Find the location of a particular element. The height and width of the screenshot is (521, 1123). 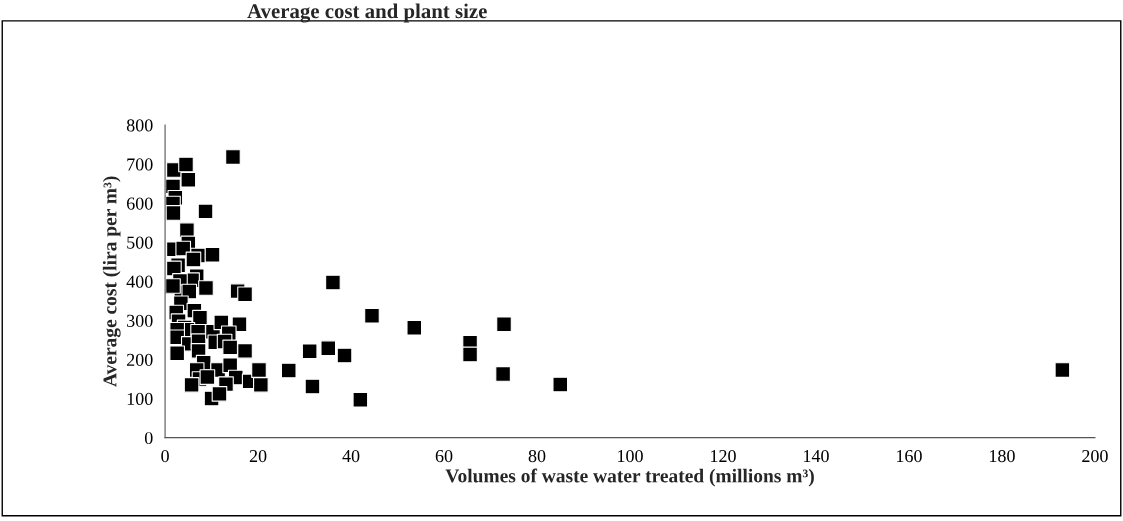

y-tick-label: 600 is located at coordinates (139, 203).